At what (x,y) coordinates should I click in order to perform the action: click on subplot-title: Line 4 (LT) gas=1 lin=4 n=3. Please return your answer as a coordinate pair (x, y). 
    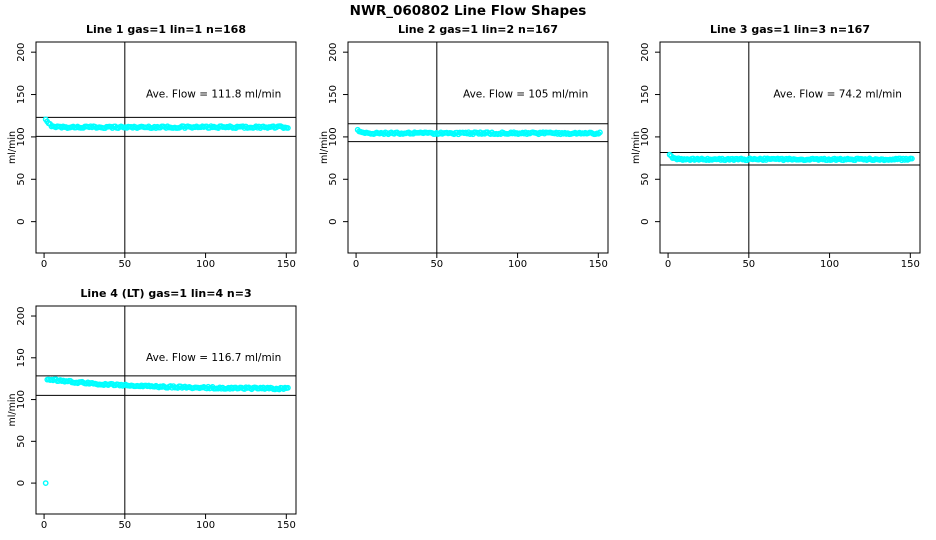
    Looking at the image, I should click on (165, 293).